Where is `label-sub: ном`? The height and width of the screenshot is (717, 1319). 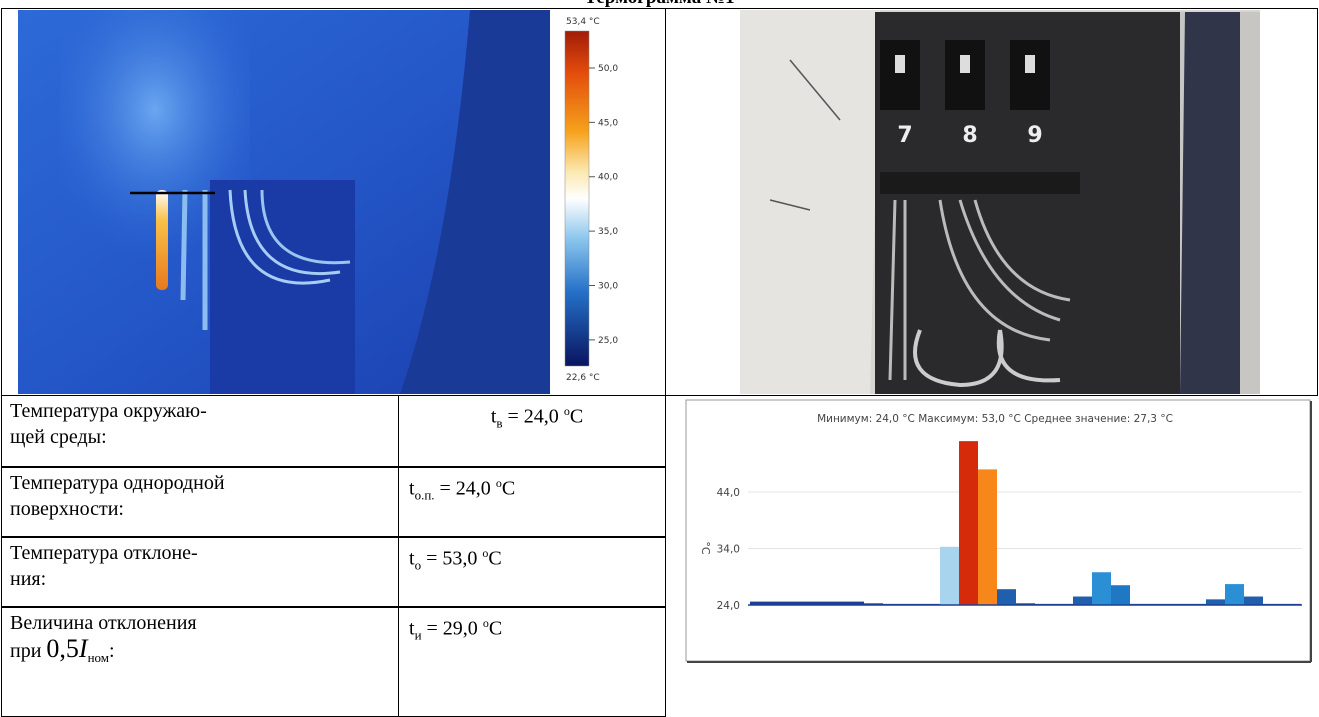
label-sub: ном is located at coordinates (98, 657).